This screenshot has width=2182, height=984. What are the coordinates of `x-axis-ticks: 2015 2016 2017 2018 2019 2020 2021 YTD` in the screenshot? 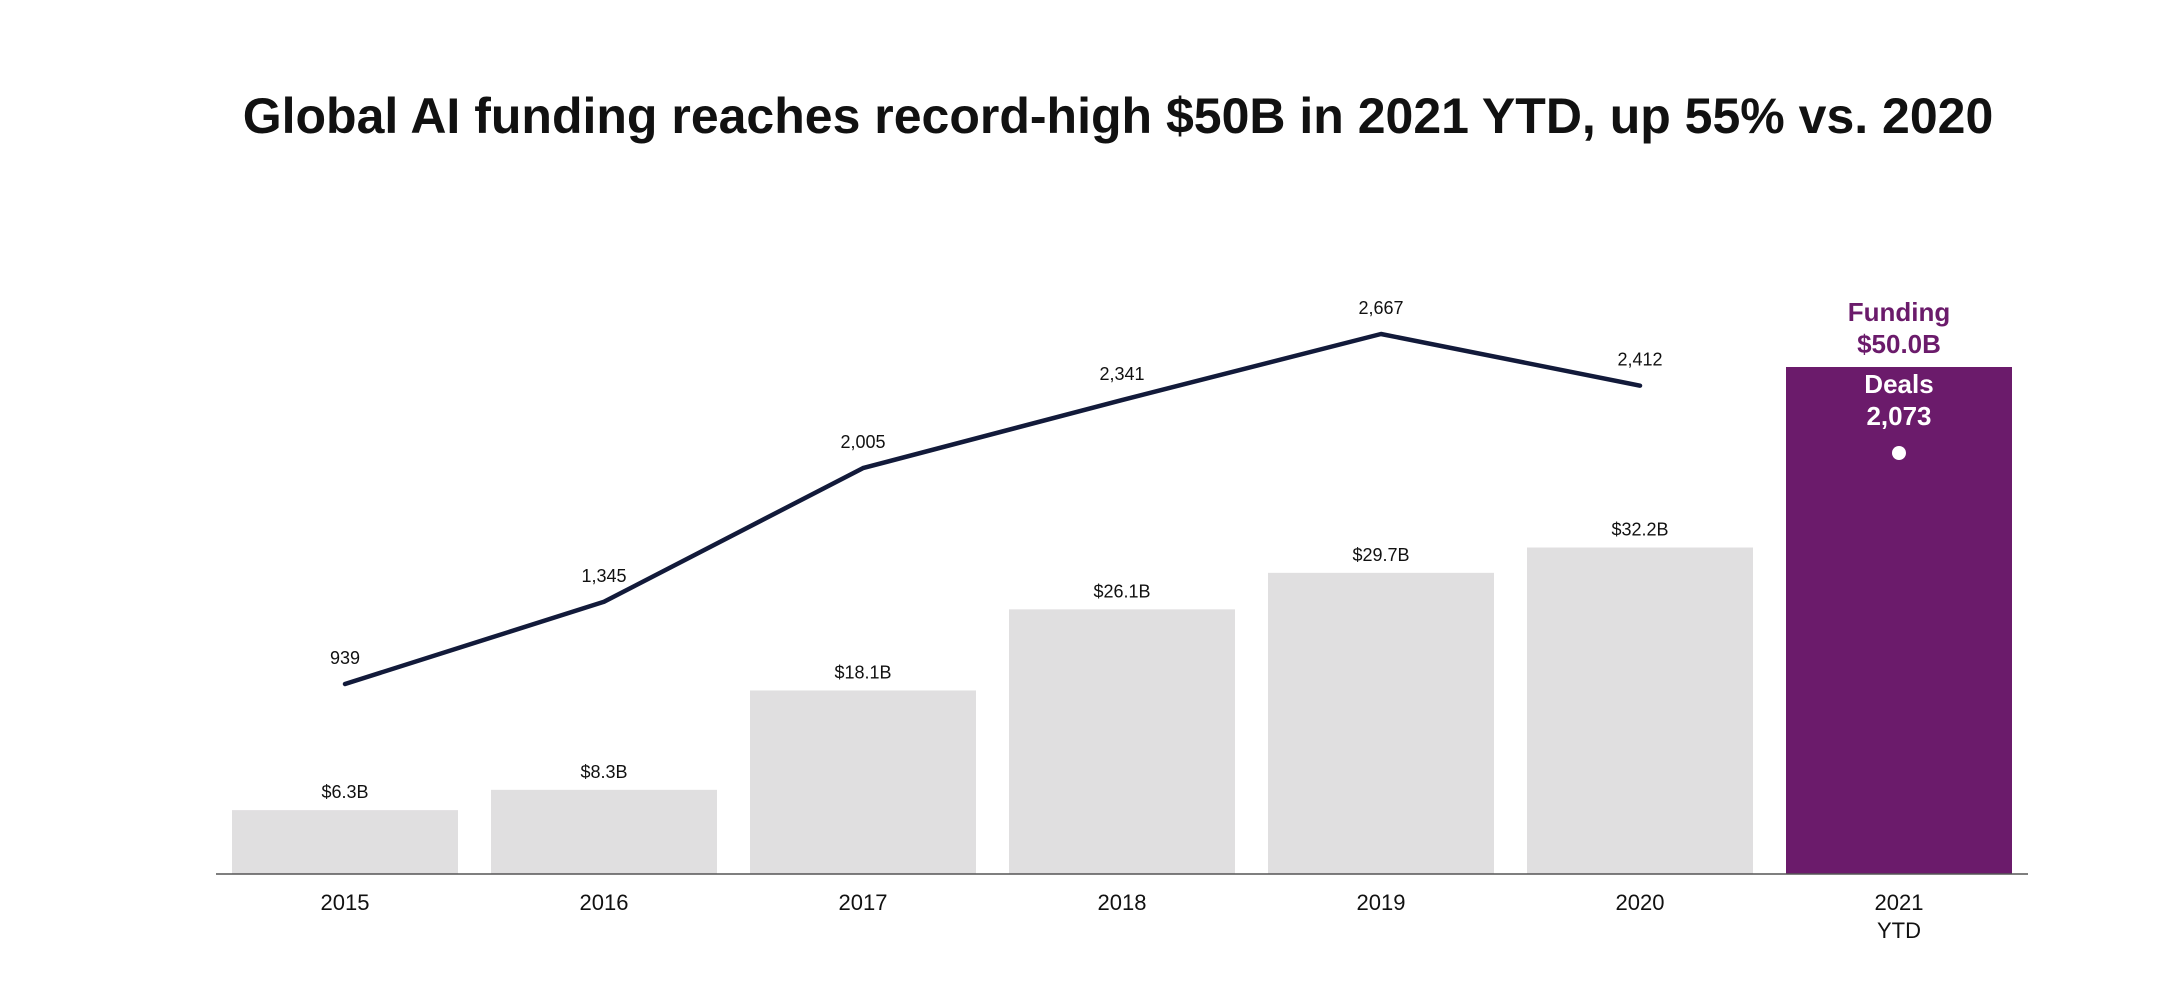 It's located at (1122, 916).